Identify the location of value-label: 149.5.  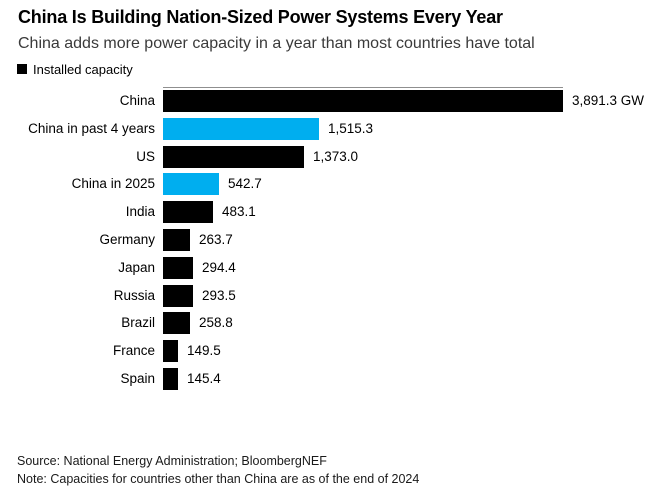
(204, 351).